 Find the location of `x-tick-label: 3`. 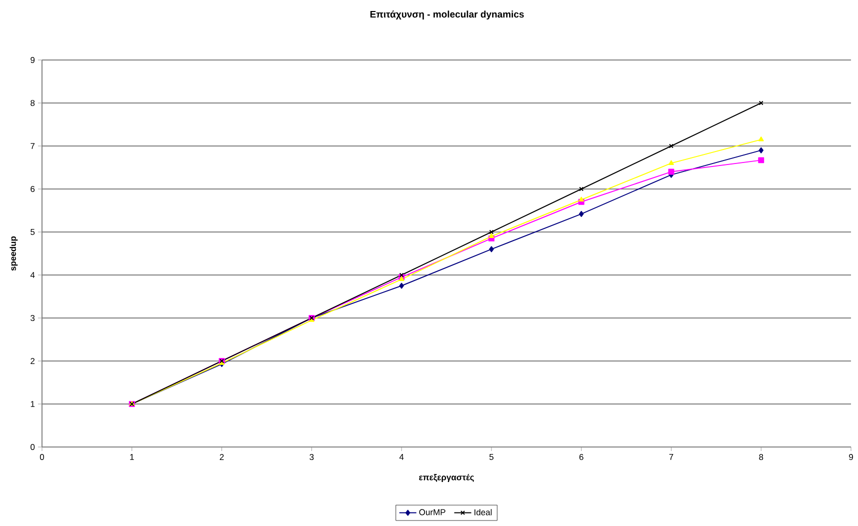

x-tick-label: 3 is located at coordinates (312, 457).